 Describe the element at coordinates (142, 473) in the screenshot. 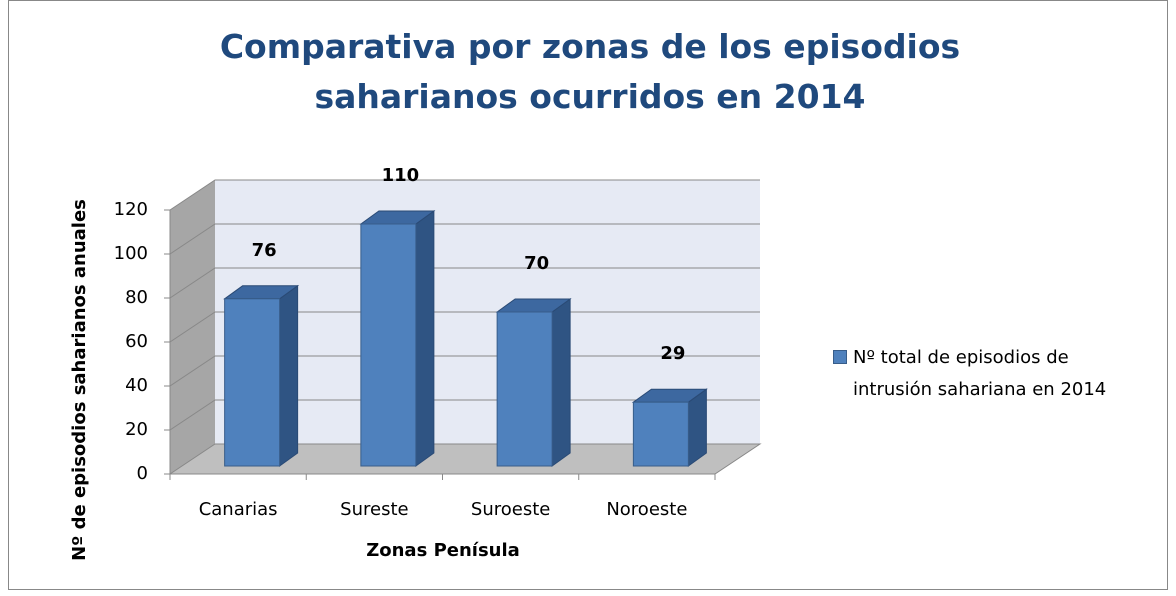

I see `y-tick-label: 0` at that location.